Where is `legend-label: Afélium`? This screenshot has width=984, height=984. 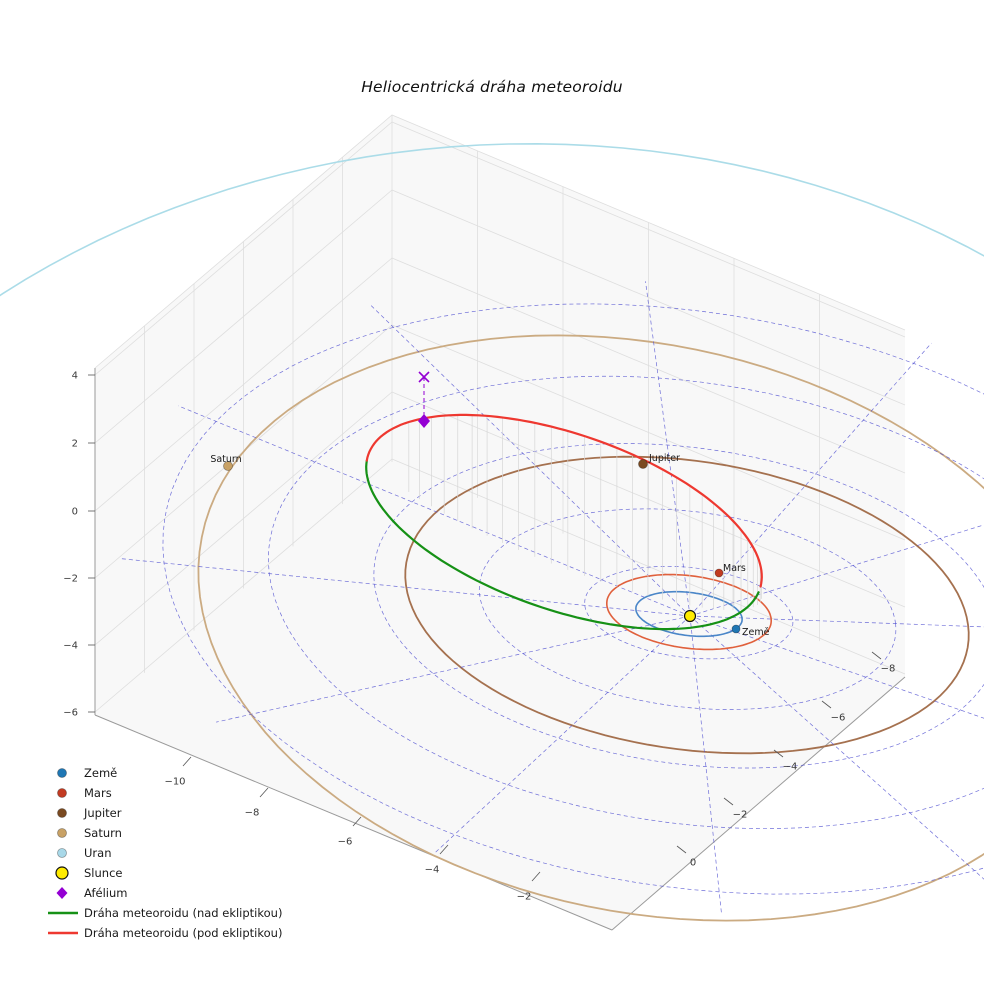
legend-label: Afélium is located at coordinates (105, 893).